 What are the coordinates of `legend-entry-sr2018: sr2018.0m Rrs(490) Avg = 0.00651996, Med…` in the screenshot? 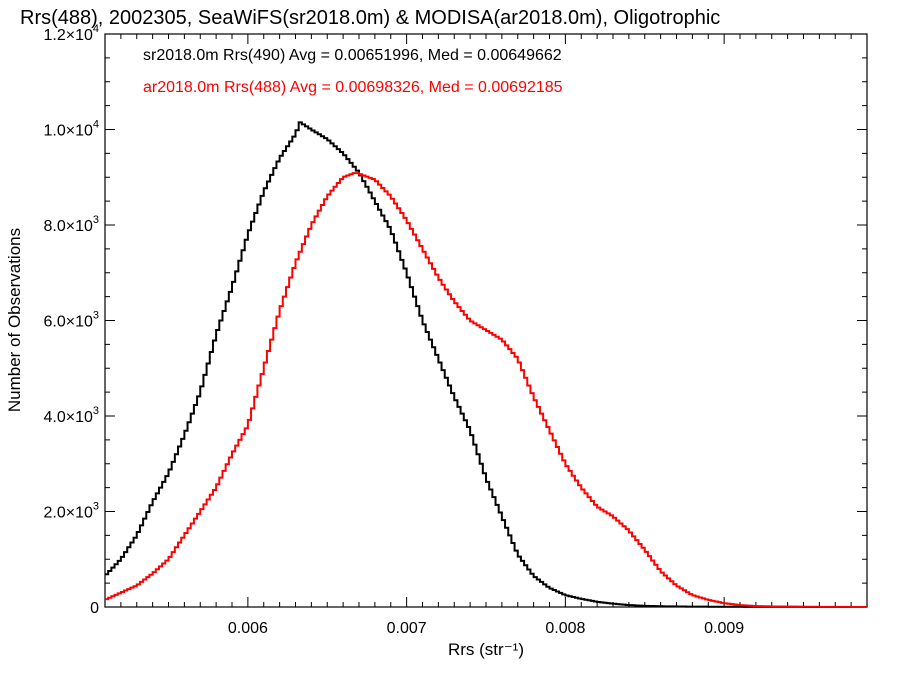 It's located at (352, 55).